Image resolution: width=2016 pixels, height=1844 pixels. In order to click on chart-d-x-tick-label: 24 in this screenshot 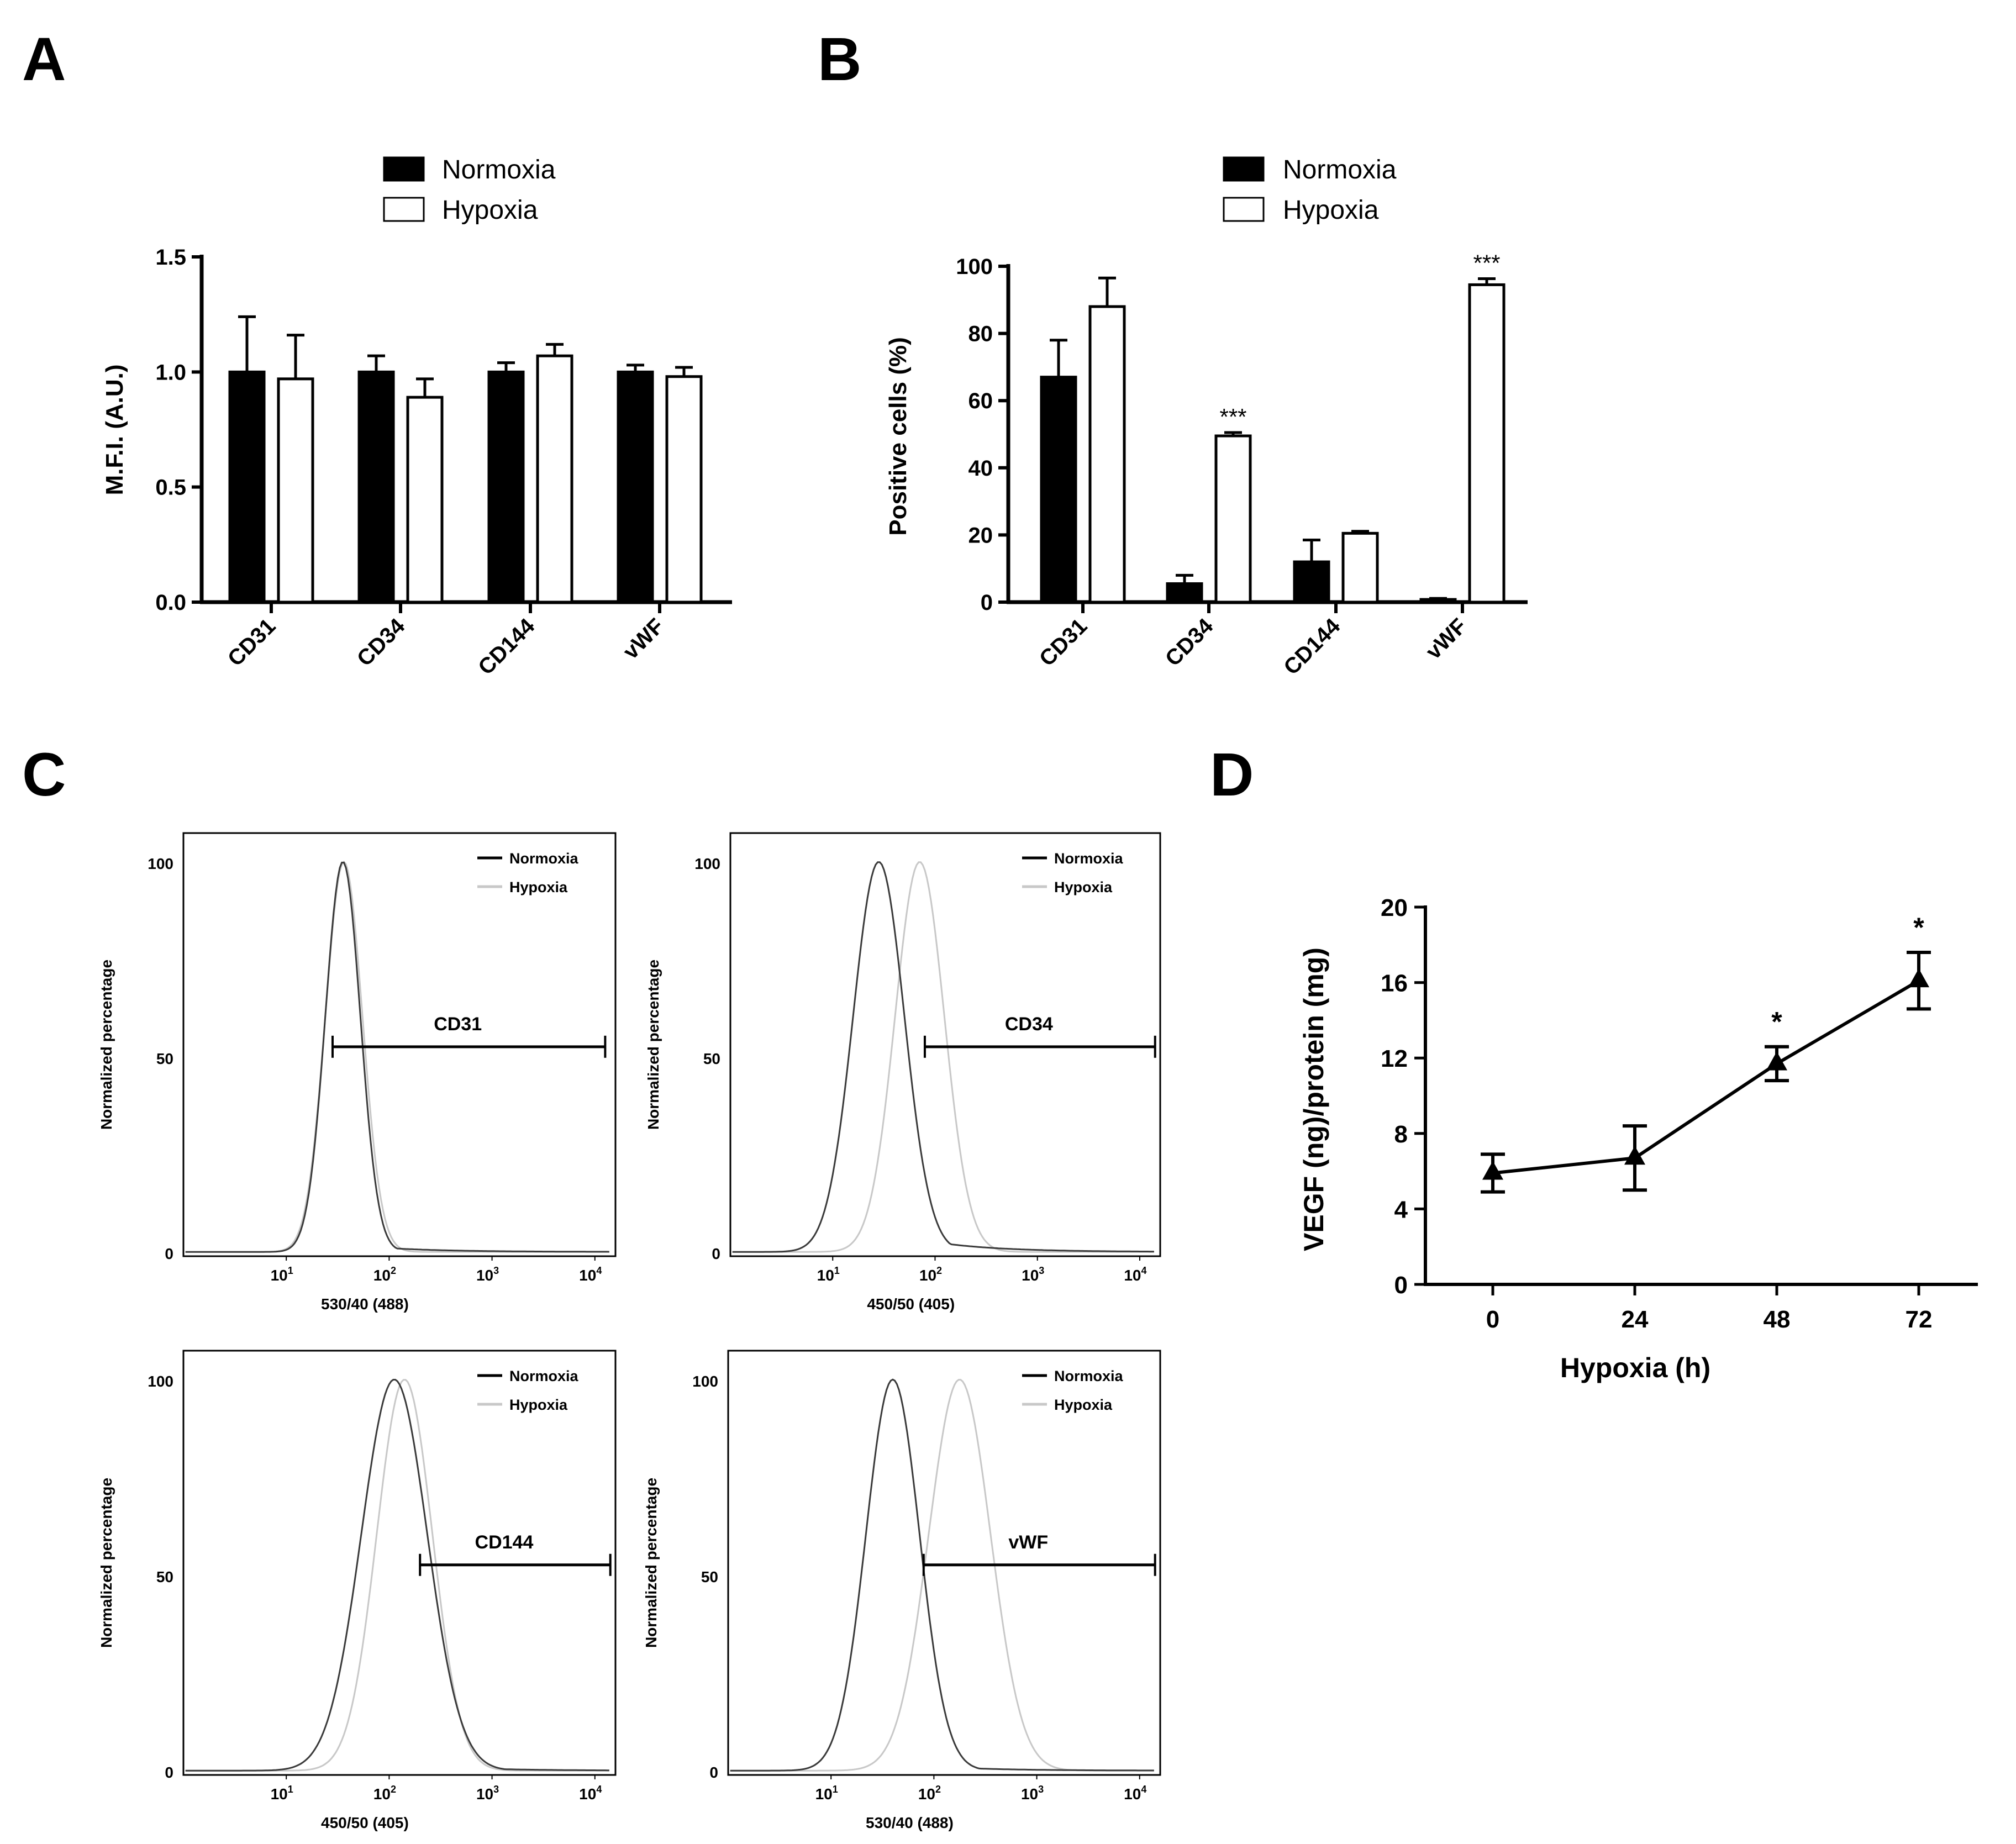, I will do `click(1635, 1319)`.